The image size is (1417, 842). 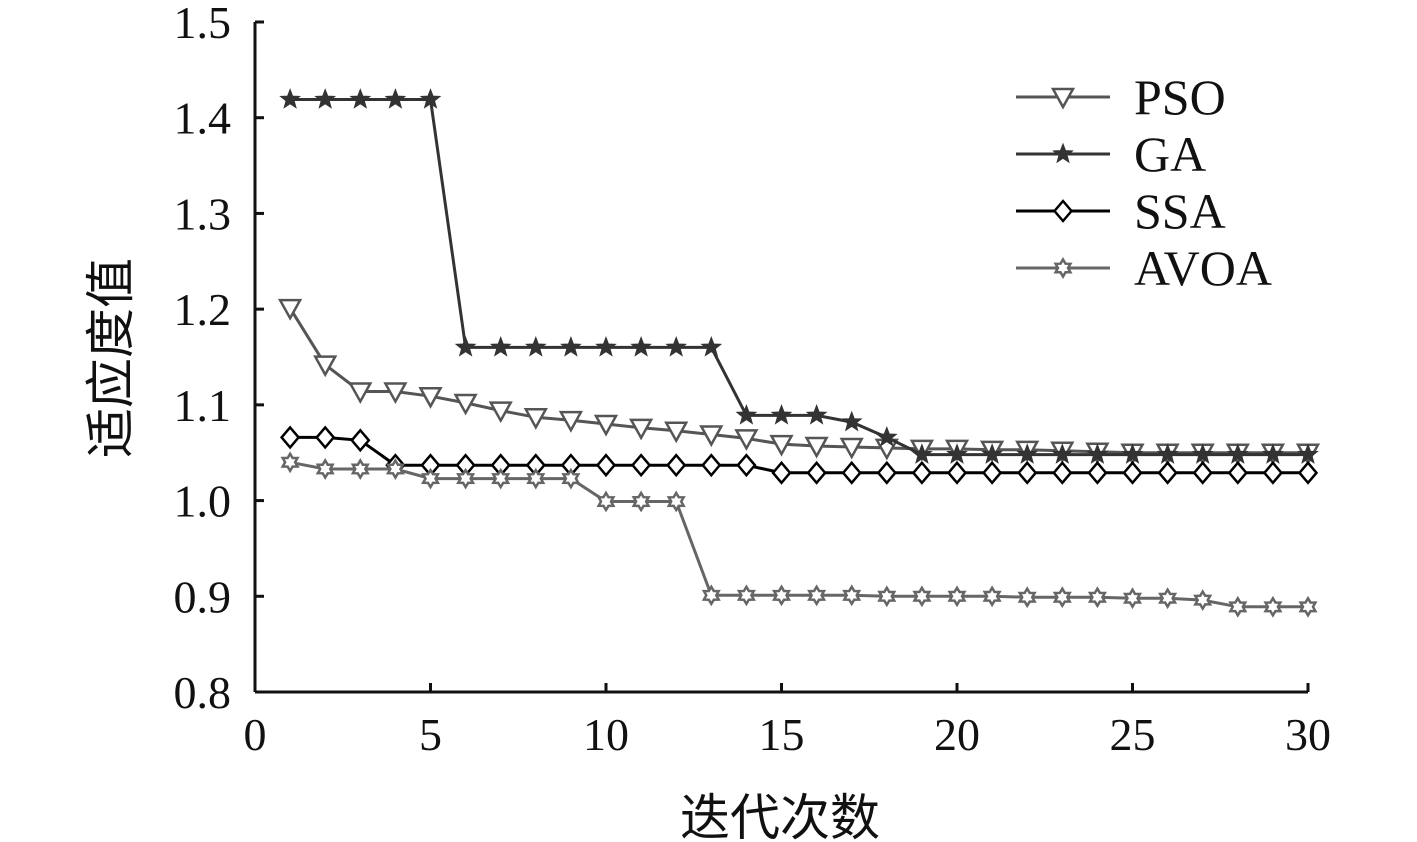 What do you see at coordinates (1063, 98) in the screenshot?
I see `legend-marker-pso` at bounding box center [1063, 98].